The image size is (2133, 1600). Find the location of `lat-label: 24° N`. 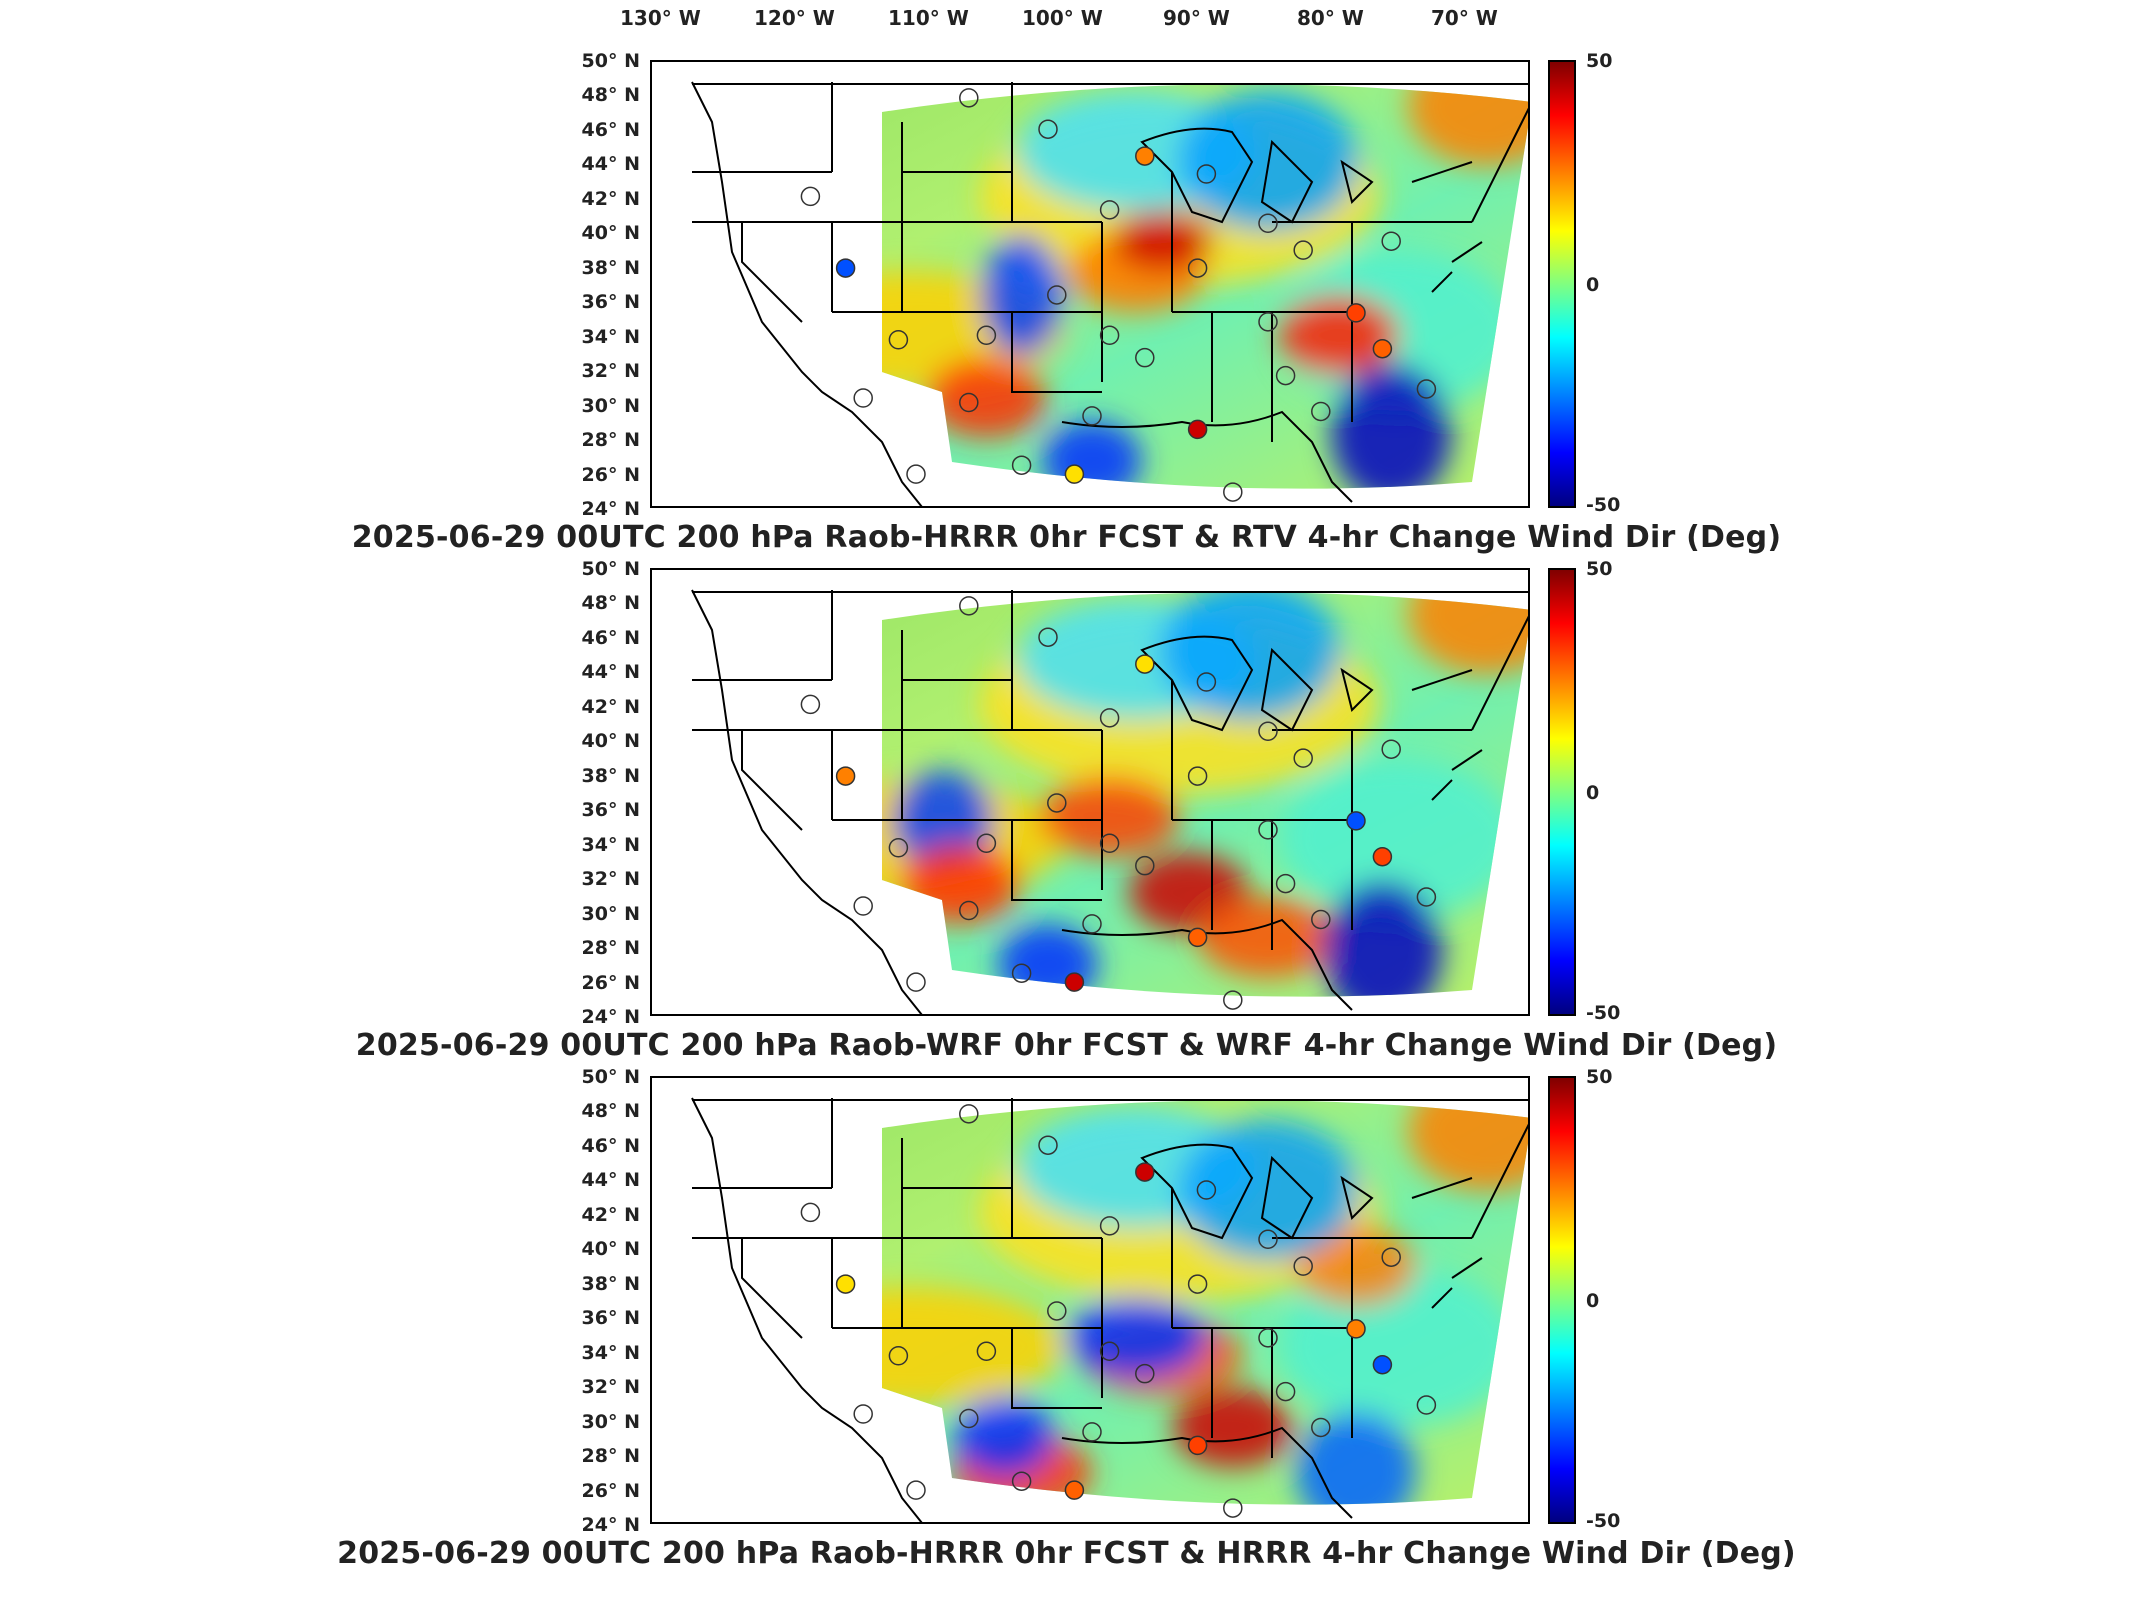

lat-label: 24° N is located at coordinates (610, 1525).